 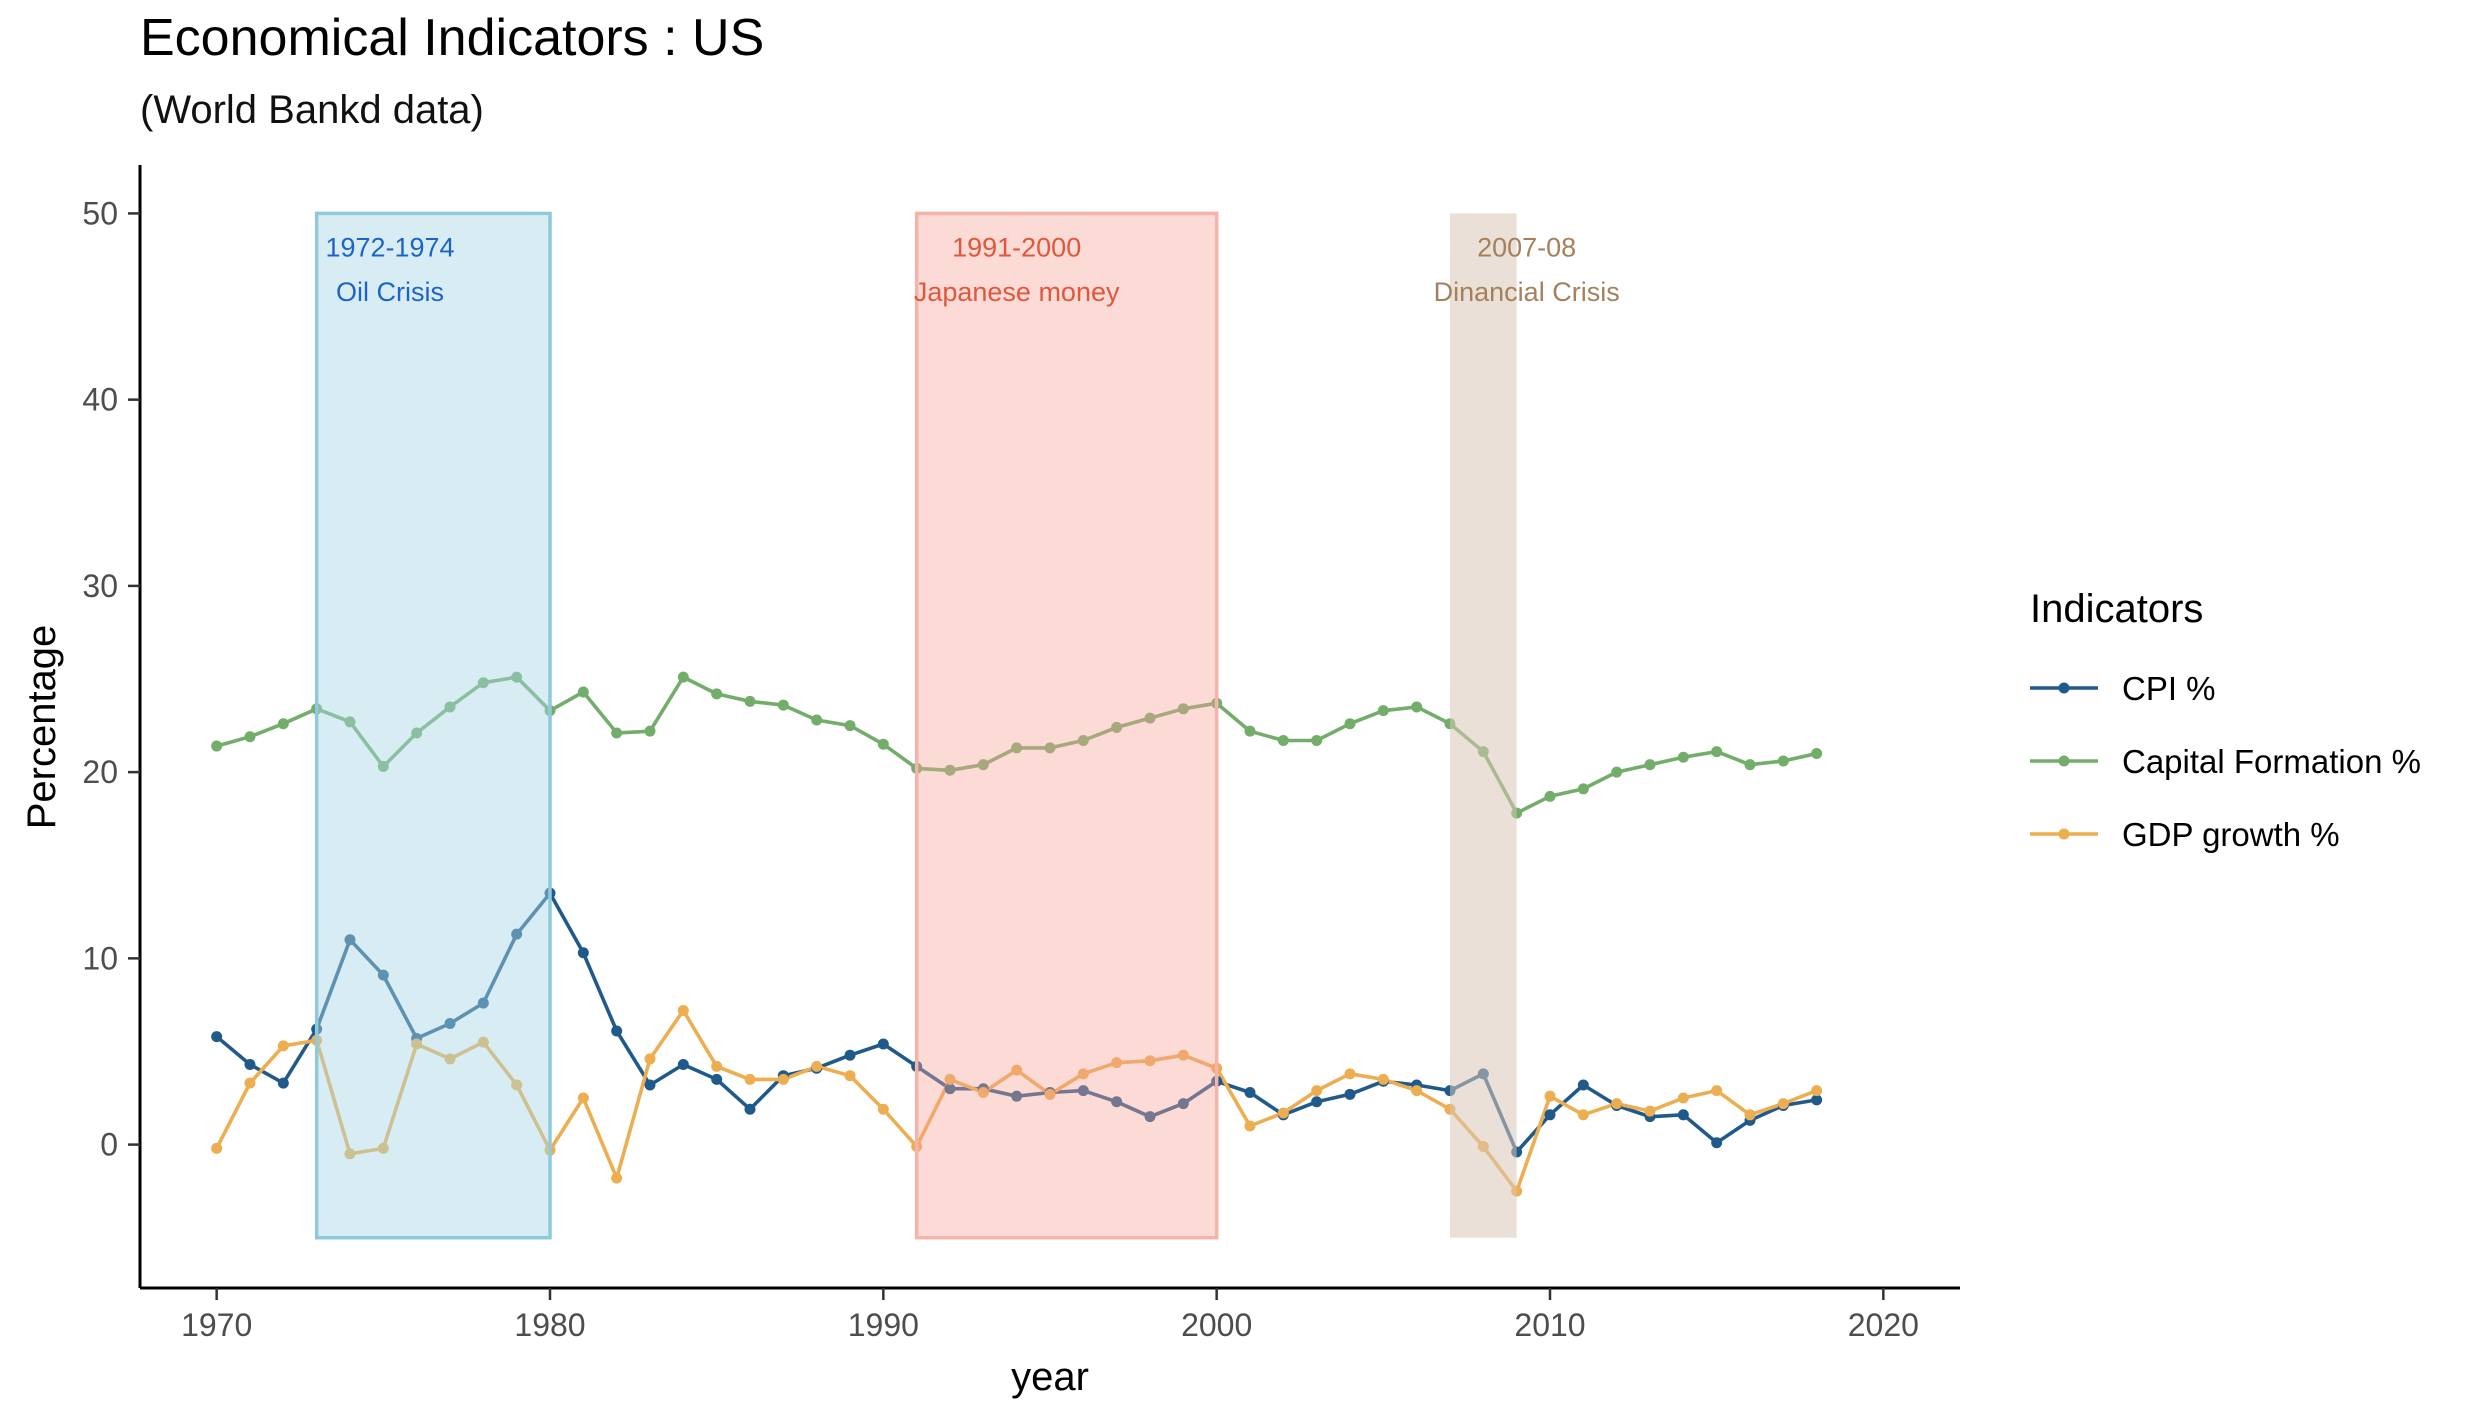 What do you see at coordinates (2064, 834) in the screenshot?
I see `legend-key-point` at bounding box center [2064, 834].